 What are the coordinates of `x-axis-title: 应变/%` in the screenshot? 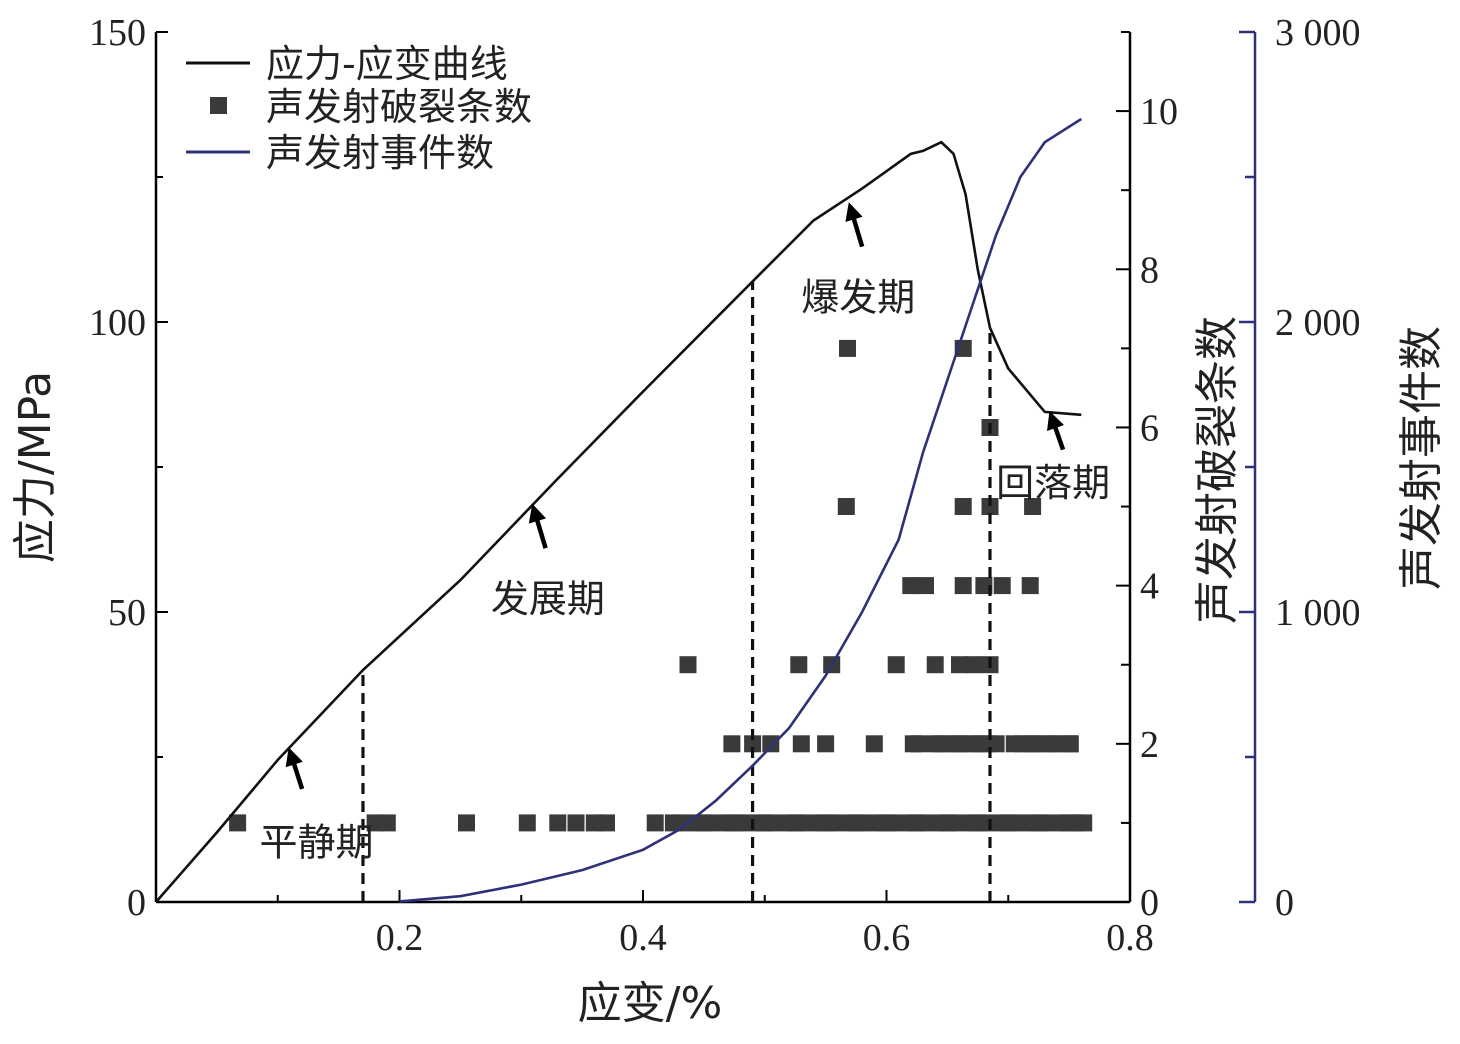 It's located at (650, 1003).